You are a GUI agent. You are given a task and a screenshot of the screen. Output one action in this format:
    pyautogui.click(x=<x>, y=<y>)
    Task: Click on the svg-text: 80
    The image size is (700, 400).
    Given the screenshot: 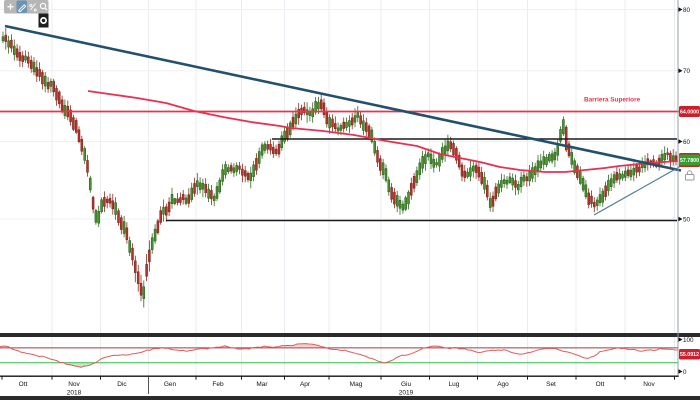 What is the action you would take?
    pyautogui.click(x=687, y=10)
    